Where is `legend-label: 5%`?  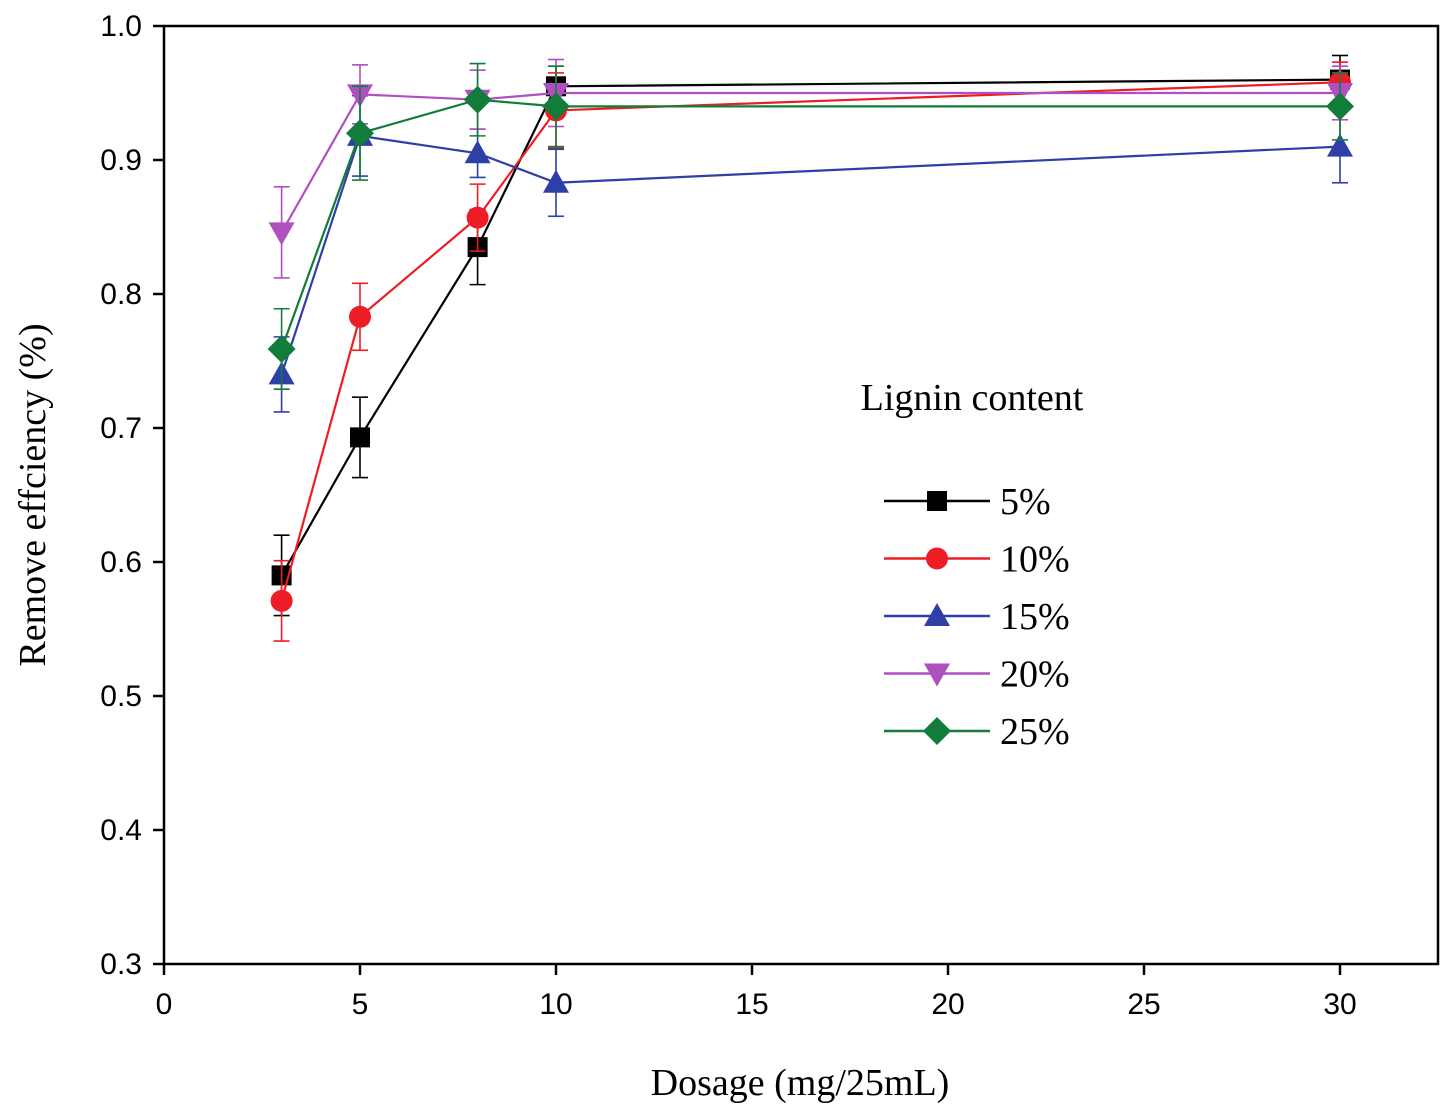
legend-label: 5% is located at coordinates (1025, 502).